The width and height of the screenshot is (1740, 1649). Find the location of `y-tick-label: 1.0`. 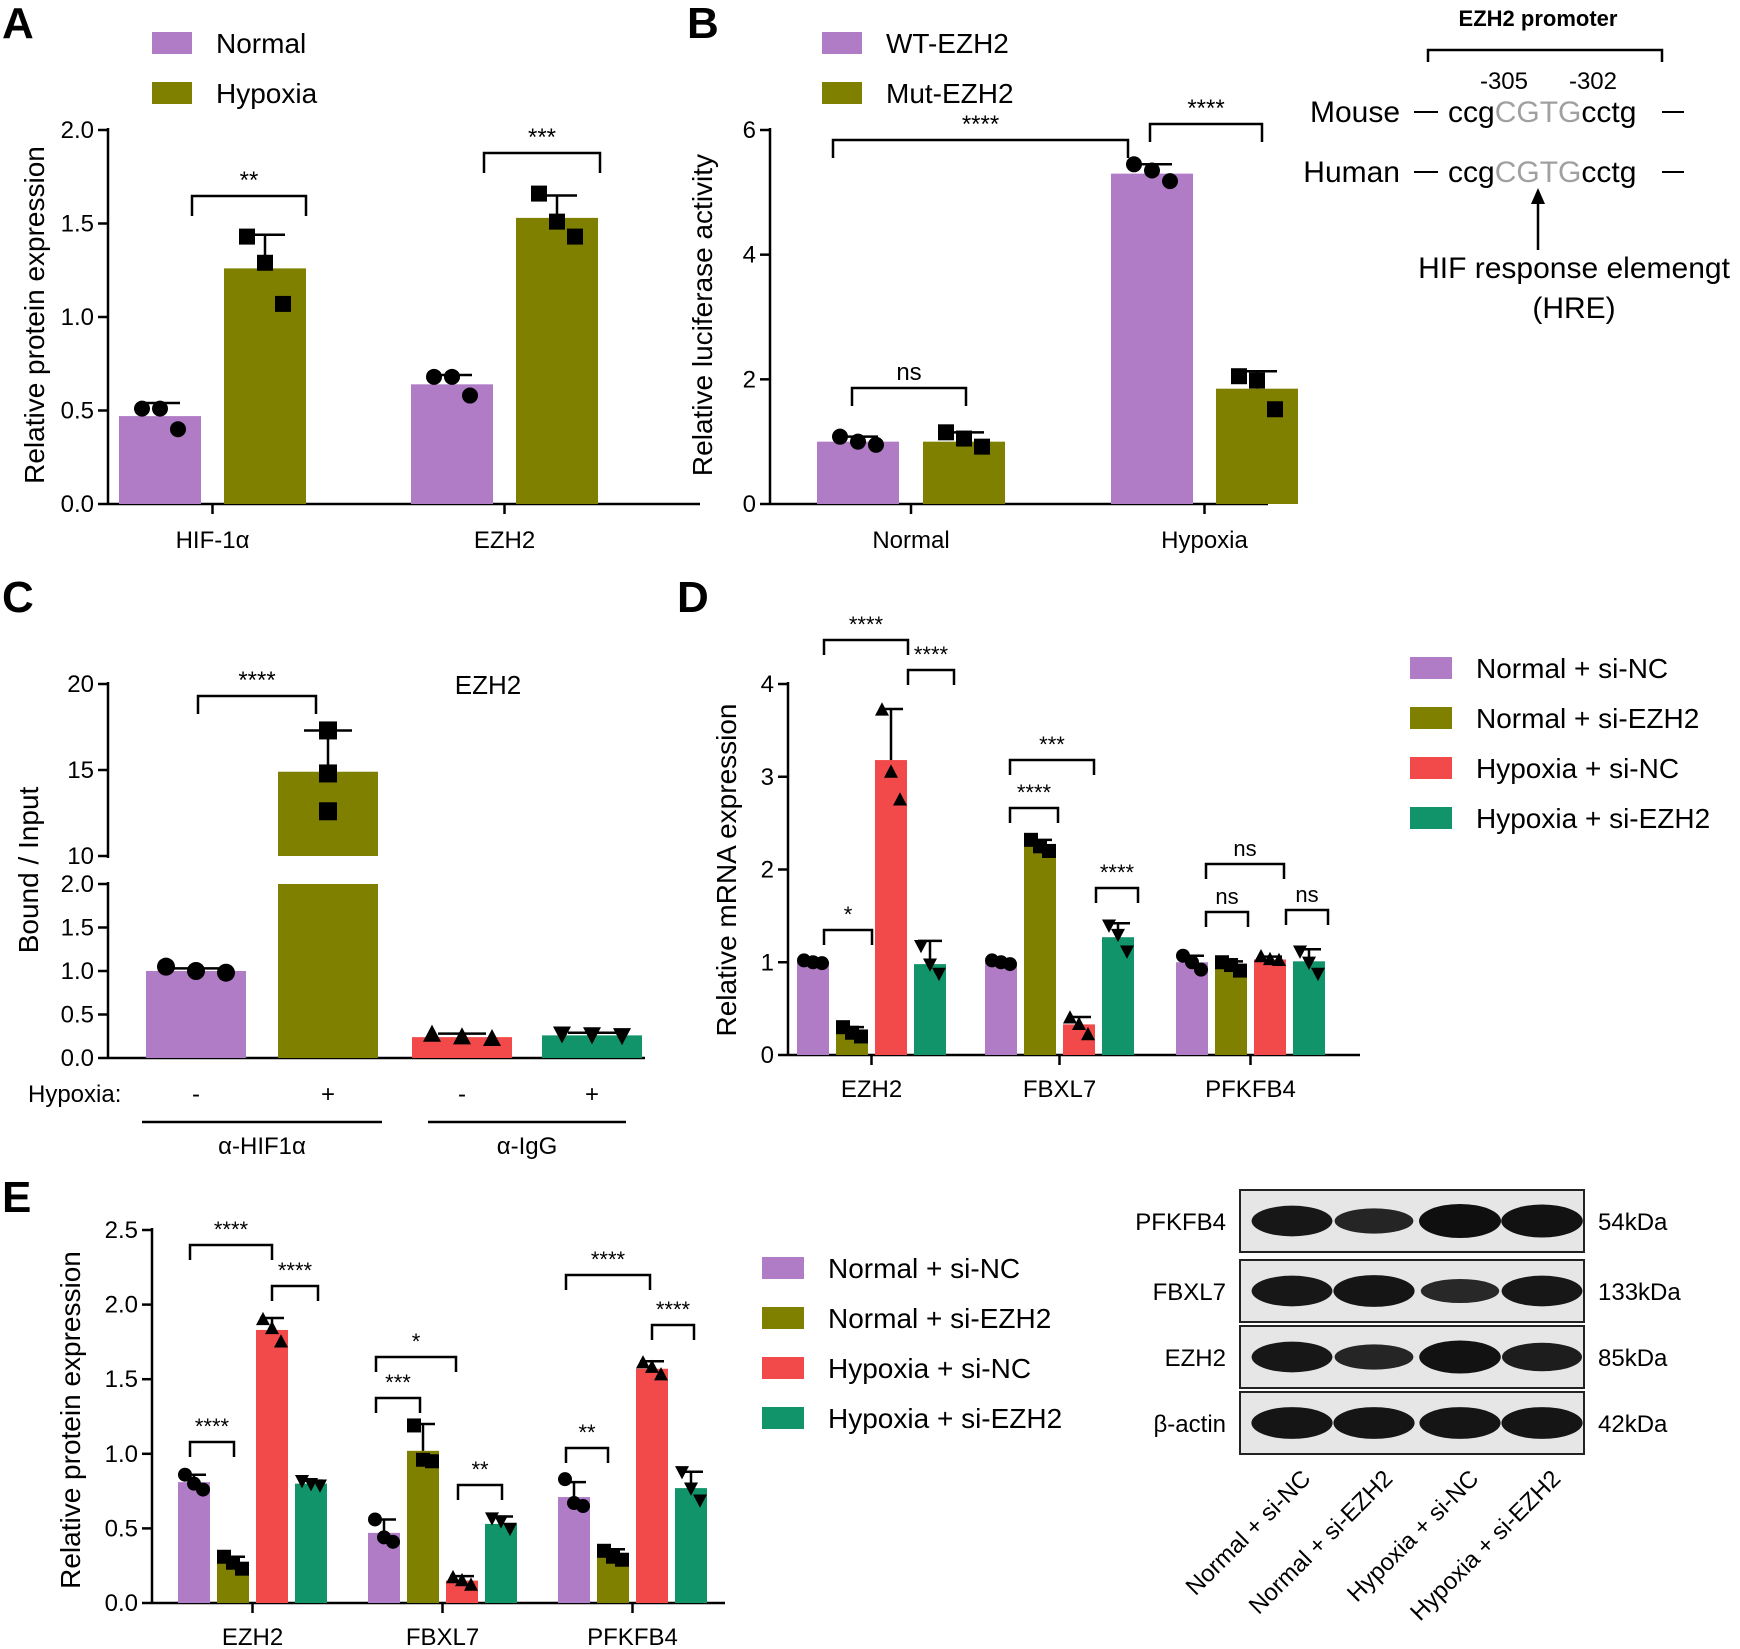

y-tick-label: 1.0 is located at coordinates (77, 971).